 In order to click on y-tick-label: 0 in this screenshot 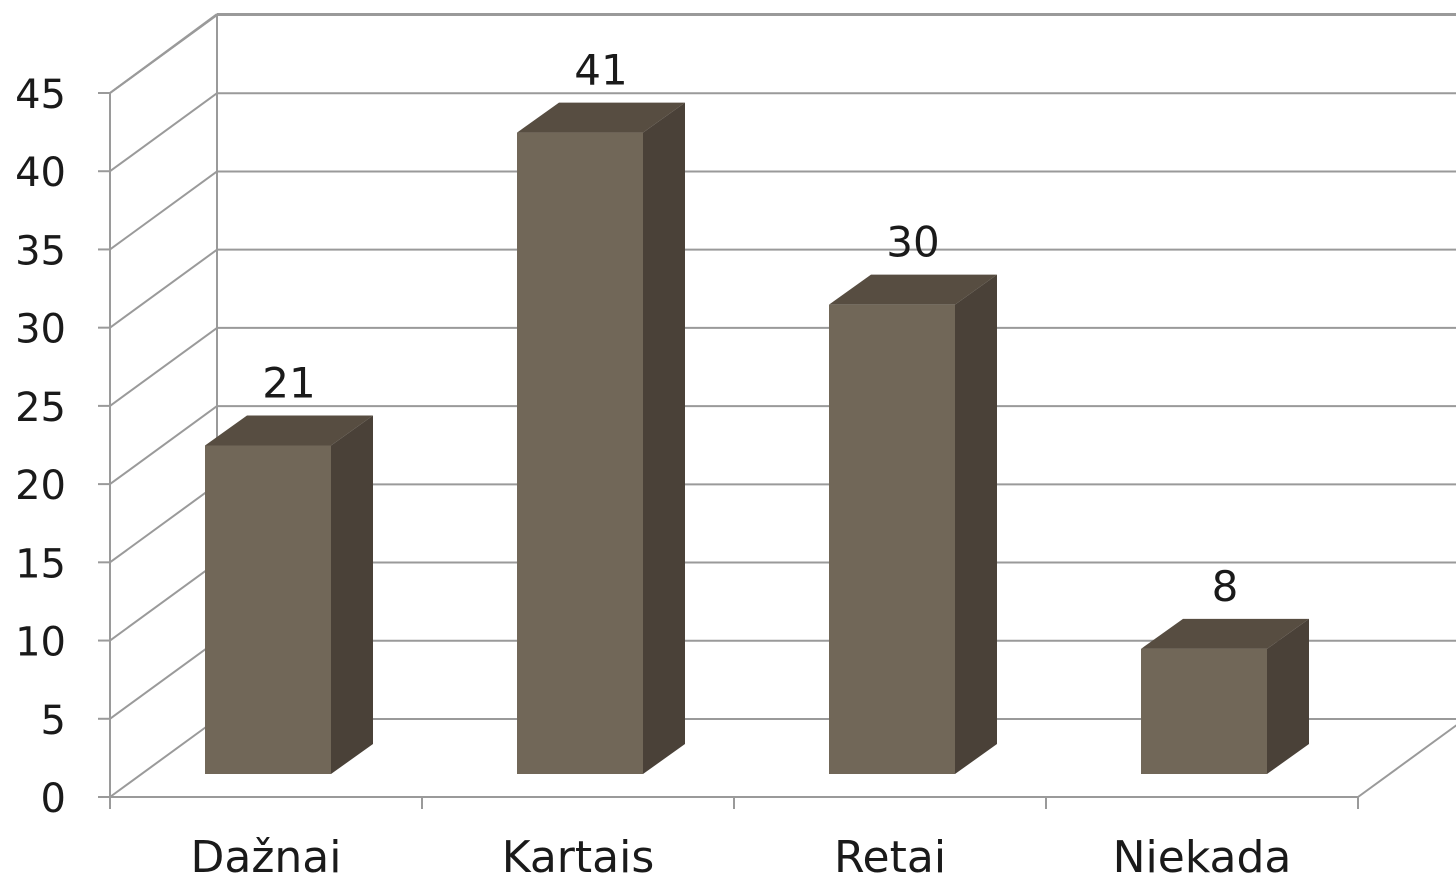, I will do `click(53, 799)`.